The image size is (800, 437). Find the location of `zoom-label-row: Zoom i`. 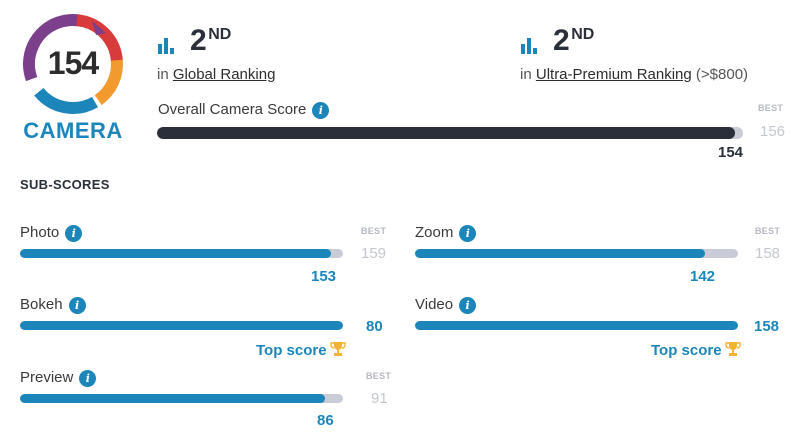

zoom-label-row: Zoom i is located at coordinates (446, 233).